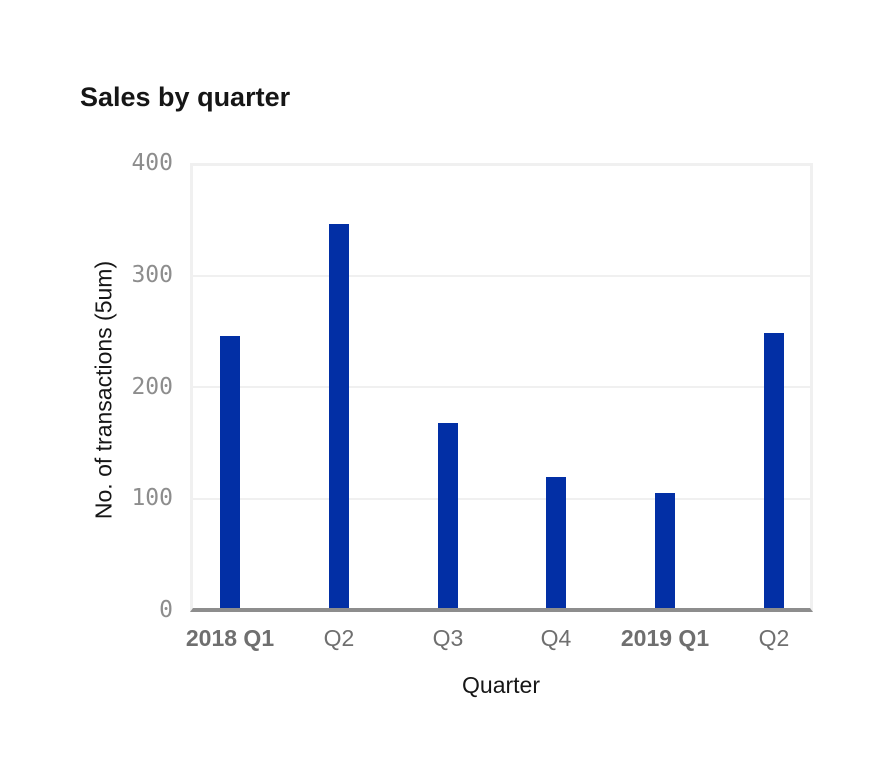  Describe the element at coordinates (448, 515) in the screenshot. I see `bar-q3` at that location.